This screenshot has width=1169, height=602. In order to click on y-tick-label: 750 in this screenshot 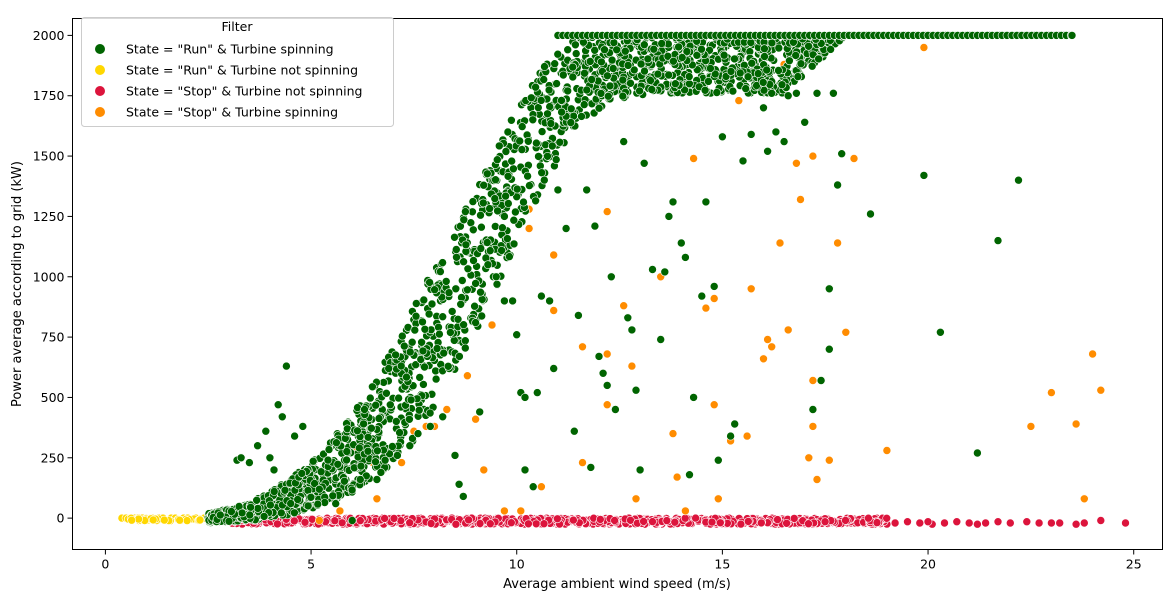, I will do `click(53, 337)`.